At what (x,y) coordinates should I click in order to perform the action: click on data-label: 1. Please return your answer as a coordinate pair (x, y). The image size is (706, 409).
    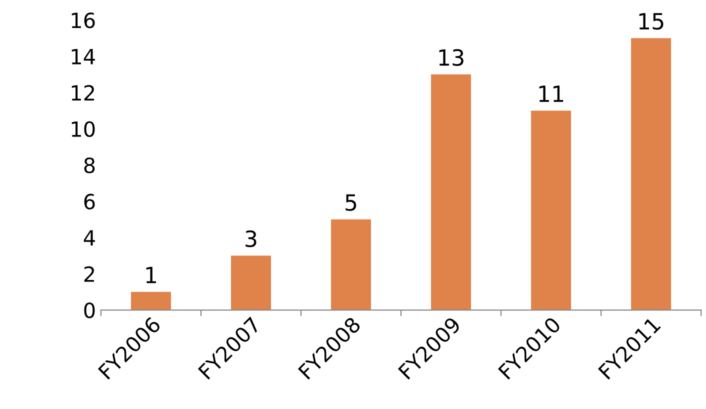
    Looking at the image, I should click on (151, 275).